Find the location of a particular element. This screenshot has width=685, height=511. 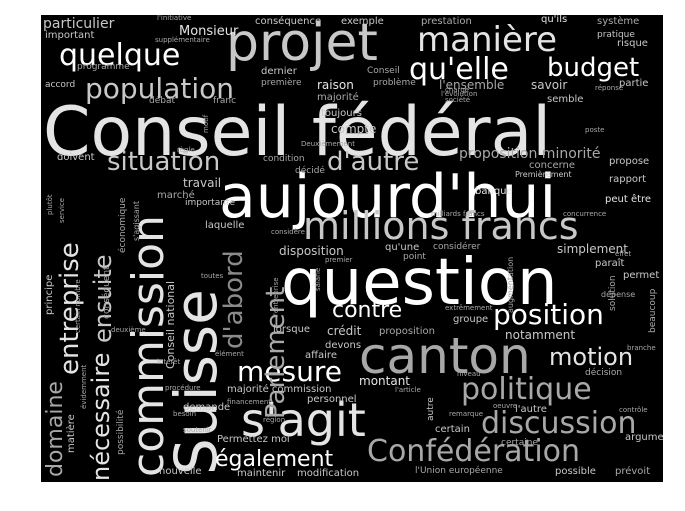

word-maniere: manière is located at coordinates (487, 40).